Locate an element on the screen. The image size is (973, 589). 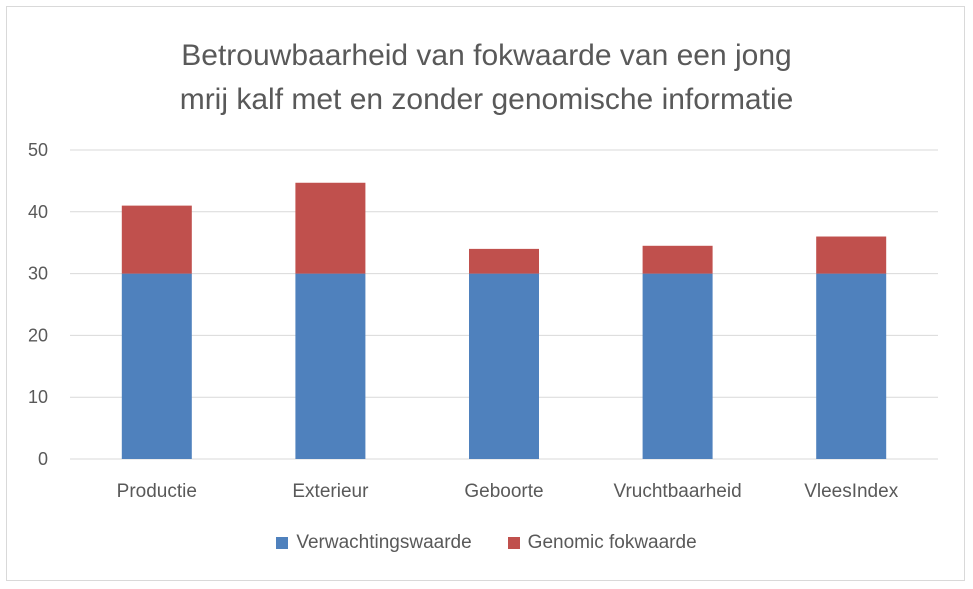
x-tick-label: Geboorte is located at coordinates (503, 491).